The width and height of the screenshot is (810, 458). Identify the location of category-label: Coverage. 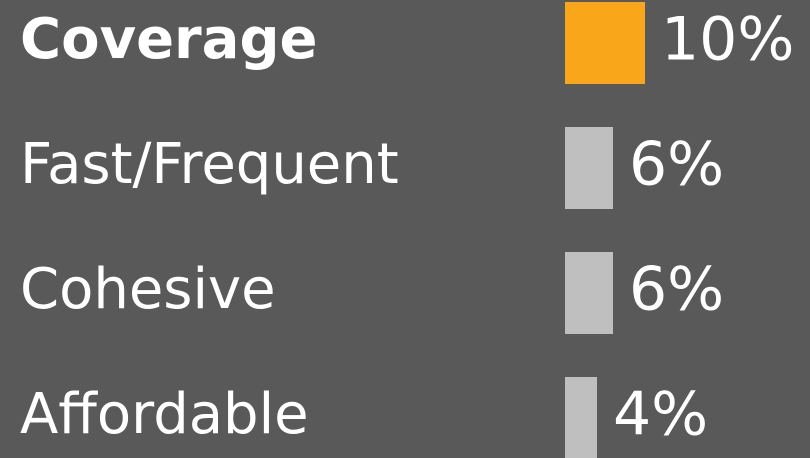
(169, 39).